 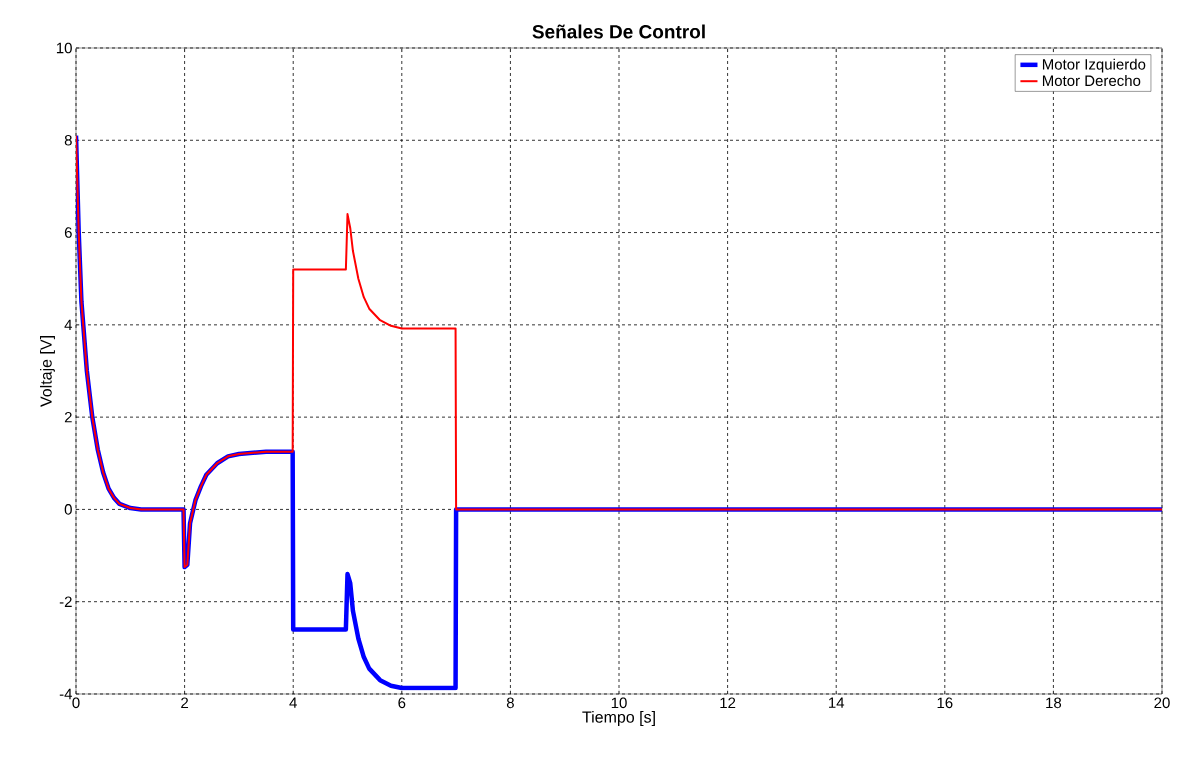 I want to click on legend-label: Motor Derecho, so click(x=1091, y=81).